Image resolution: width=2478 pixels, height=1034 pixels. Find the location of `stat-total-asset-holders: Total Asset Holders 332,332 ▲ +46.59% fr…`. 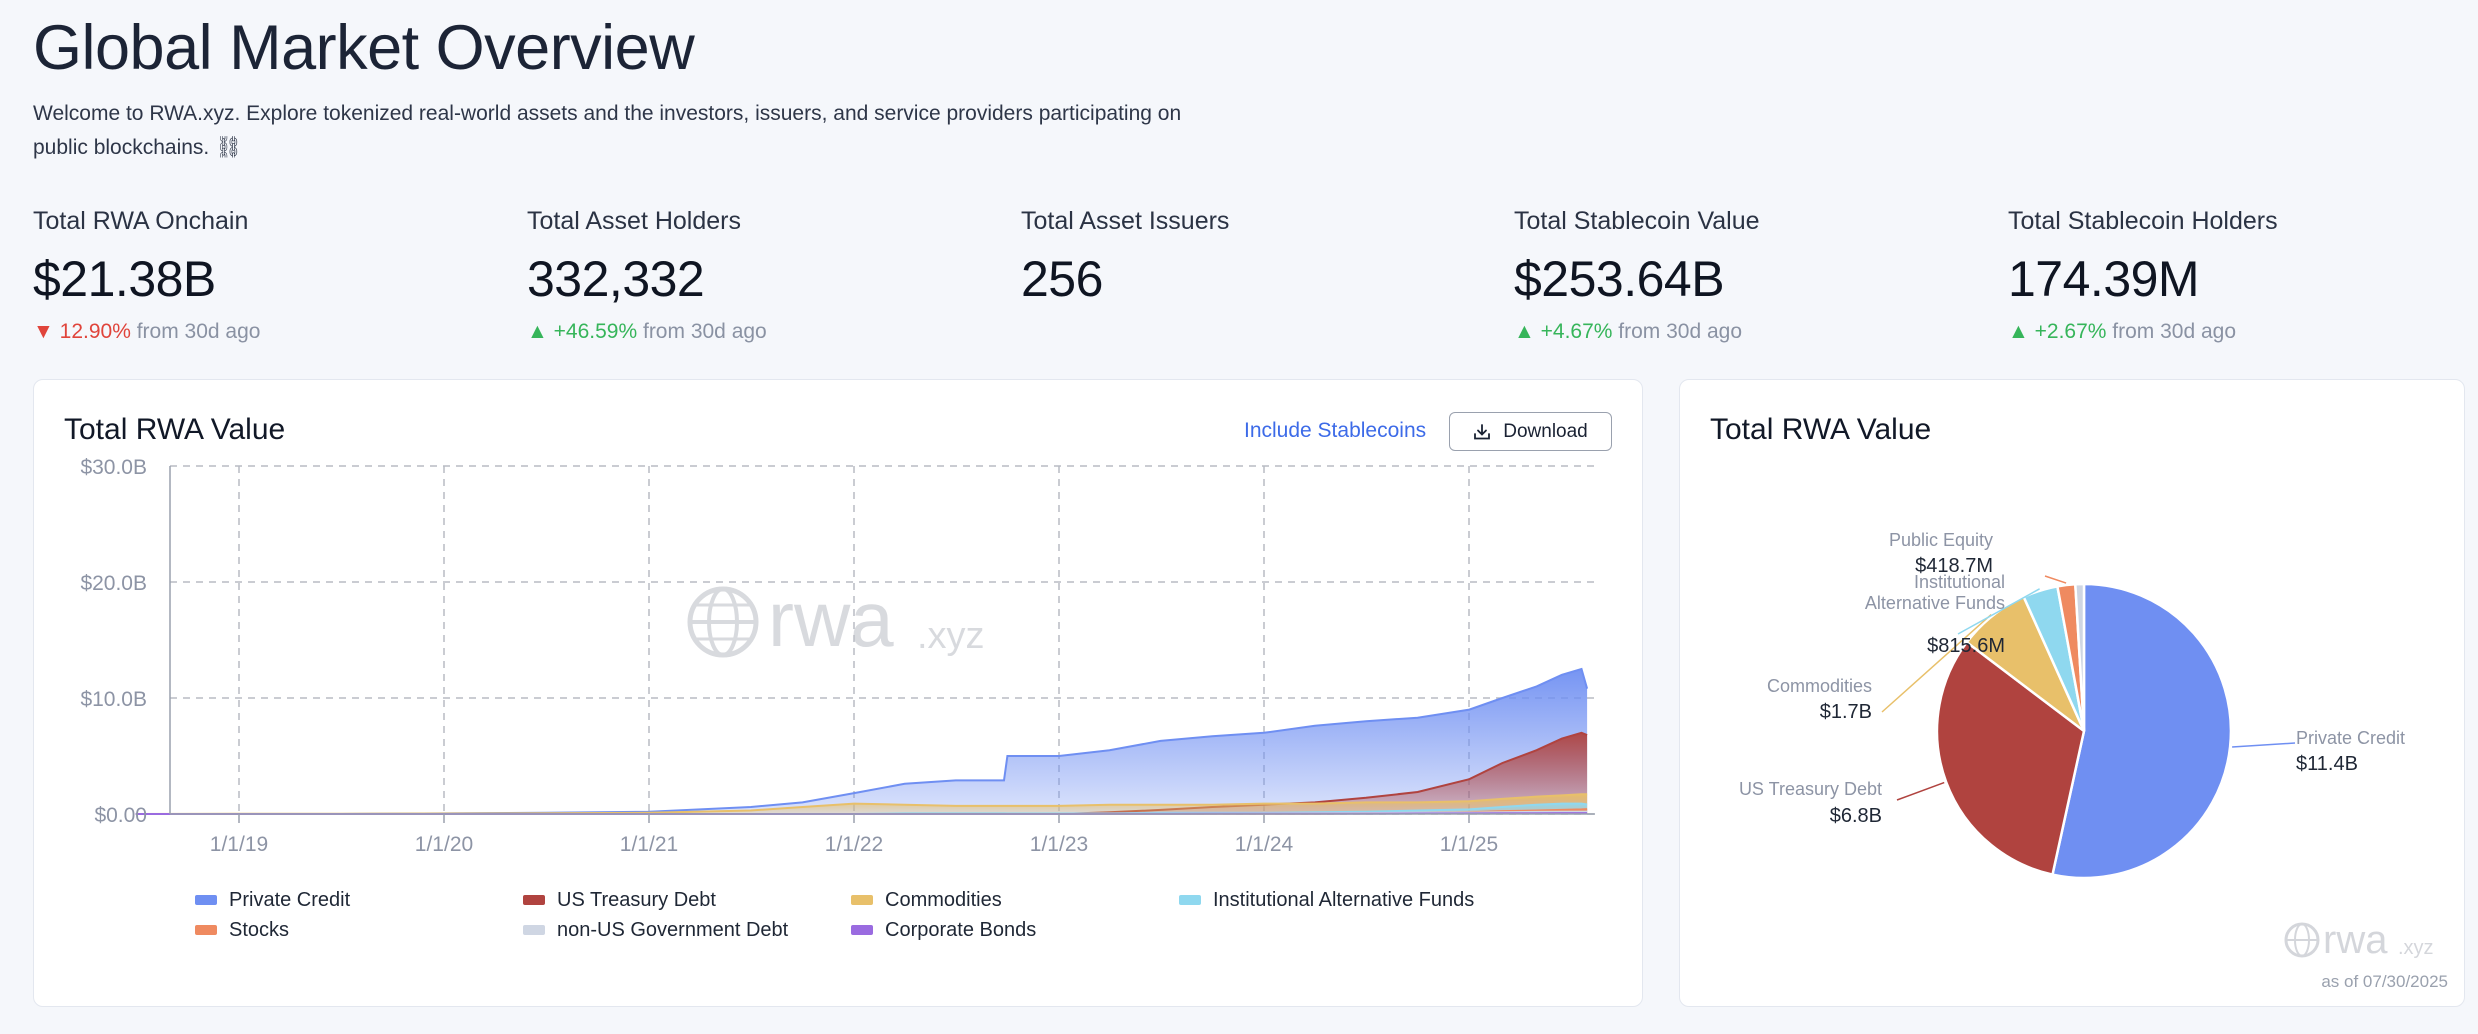

stat-total-asset-holders: Total Asset Holders 332,332 ▲ +46.59% fr… is located at coordinates (757, 275).